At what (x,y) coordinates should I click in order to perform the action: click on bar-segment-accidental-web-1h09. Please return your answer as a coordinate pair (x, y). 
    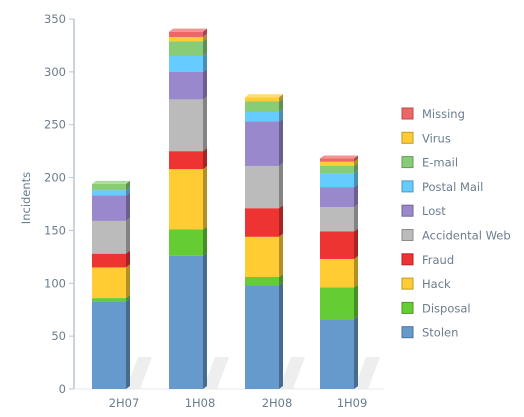
    Looking at the image, I should click on (339, 218).